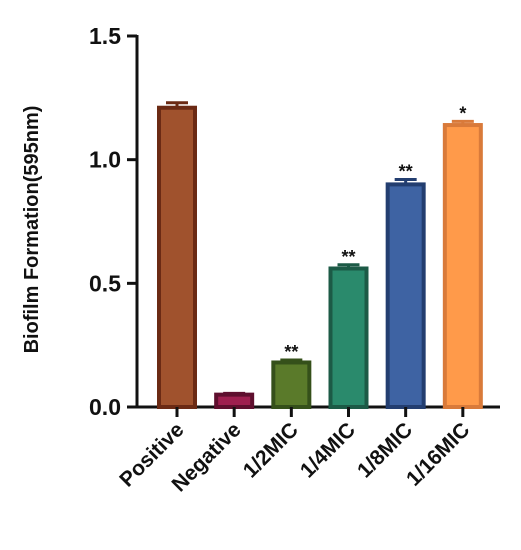 Image resolution: width=521 pixels, height=550 pixels. Describe the element at coordinates (113, 221) in the screenshot. I see `y-ticks-group: 0.0 0.5 1.0 1.5` at that location.